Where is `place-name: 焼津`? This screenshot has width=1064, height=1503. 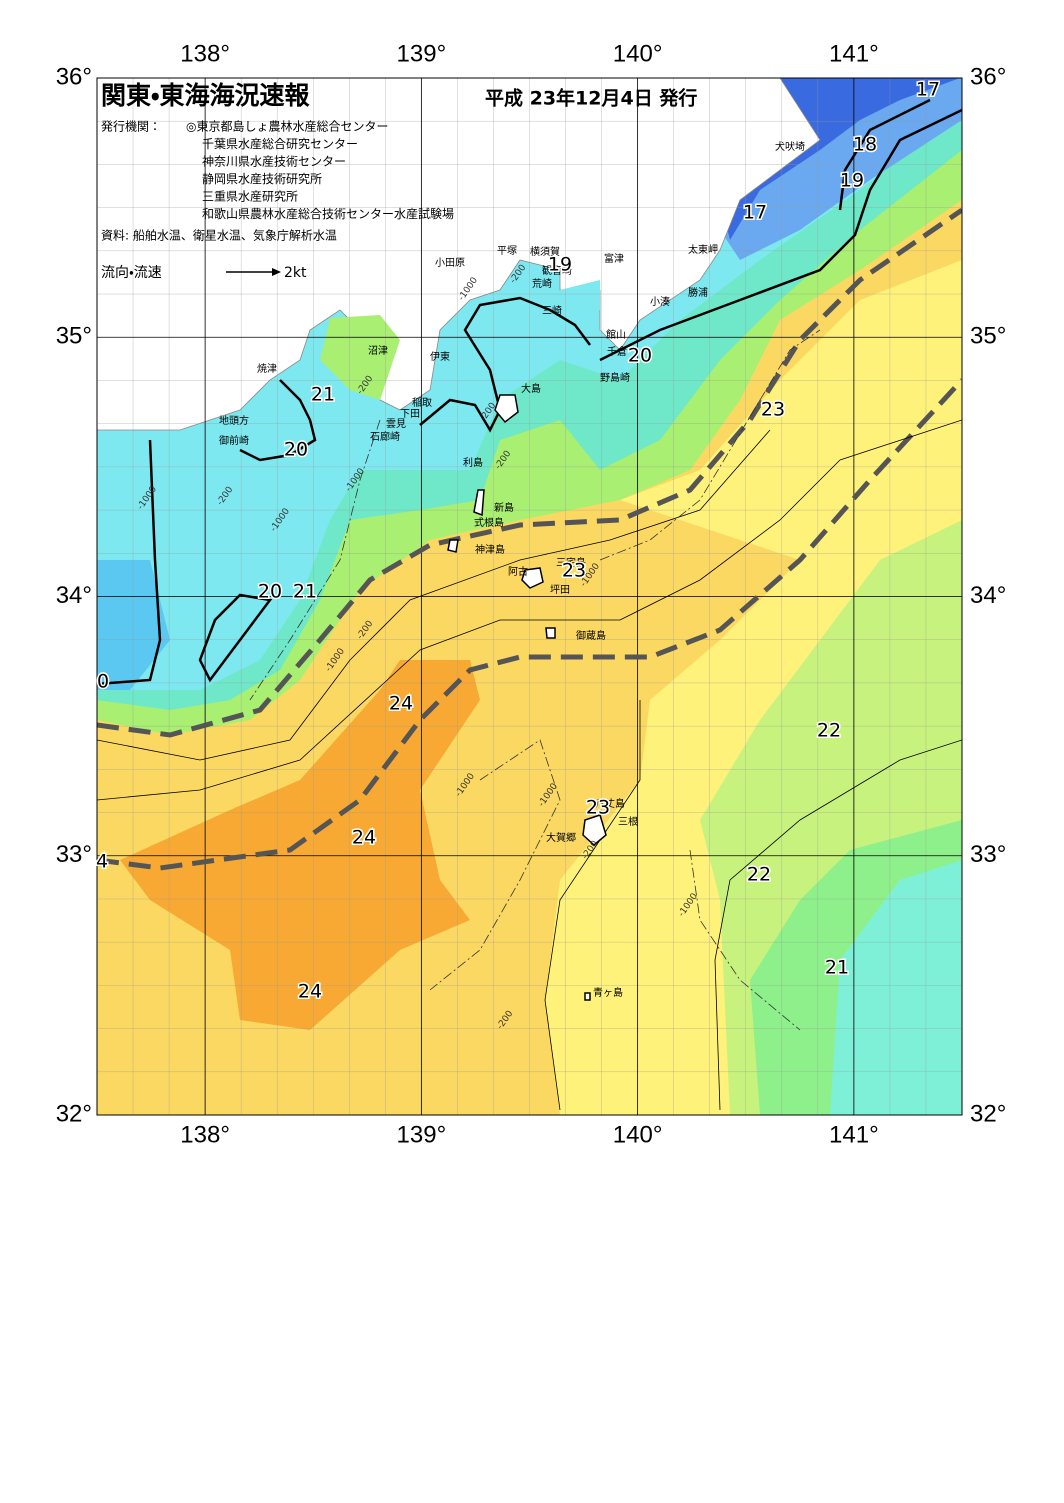 place-name: 焼津 is located at coordinates (267, 369).